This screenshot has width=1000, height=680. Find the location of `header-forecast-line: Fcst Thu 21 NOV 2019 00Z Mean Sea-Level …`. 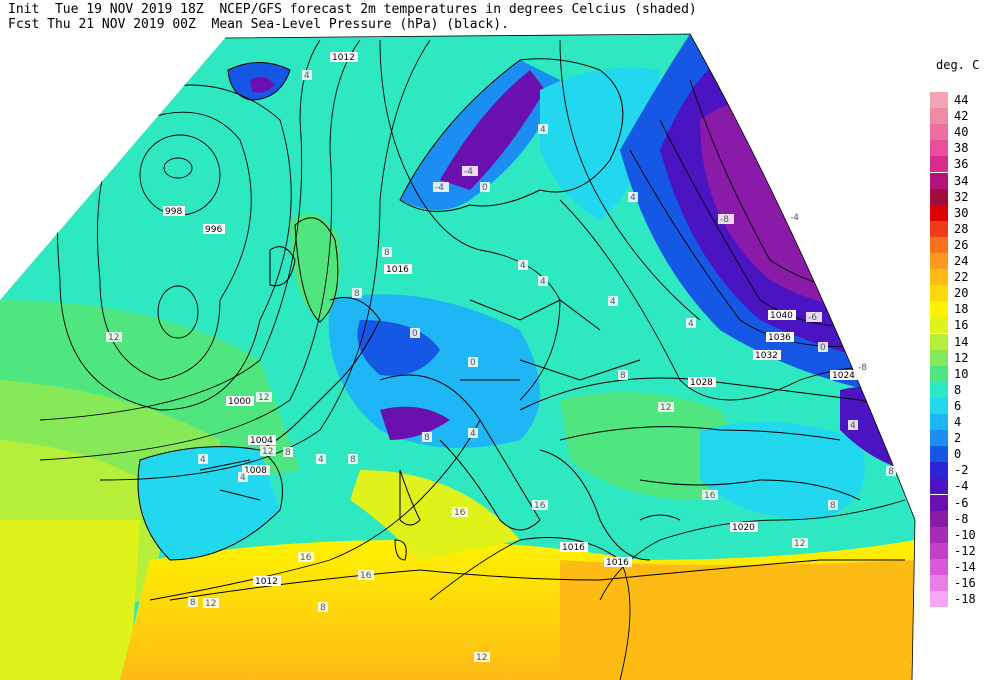

header-forecast-line: Fcst Thu 21 NOV 2019 00Z Mean Sea-Level … is located at coordinates (258, 24).